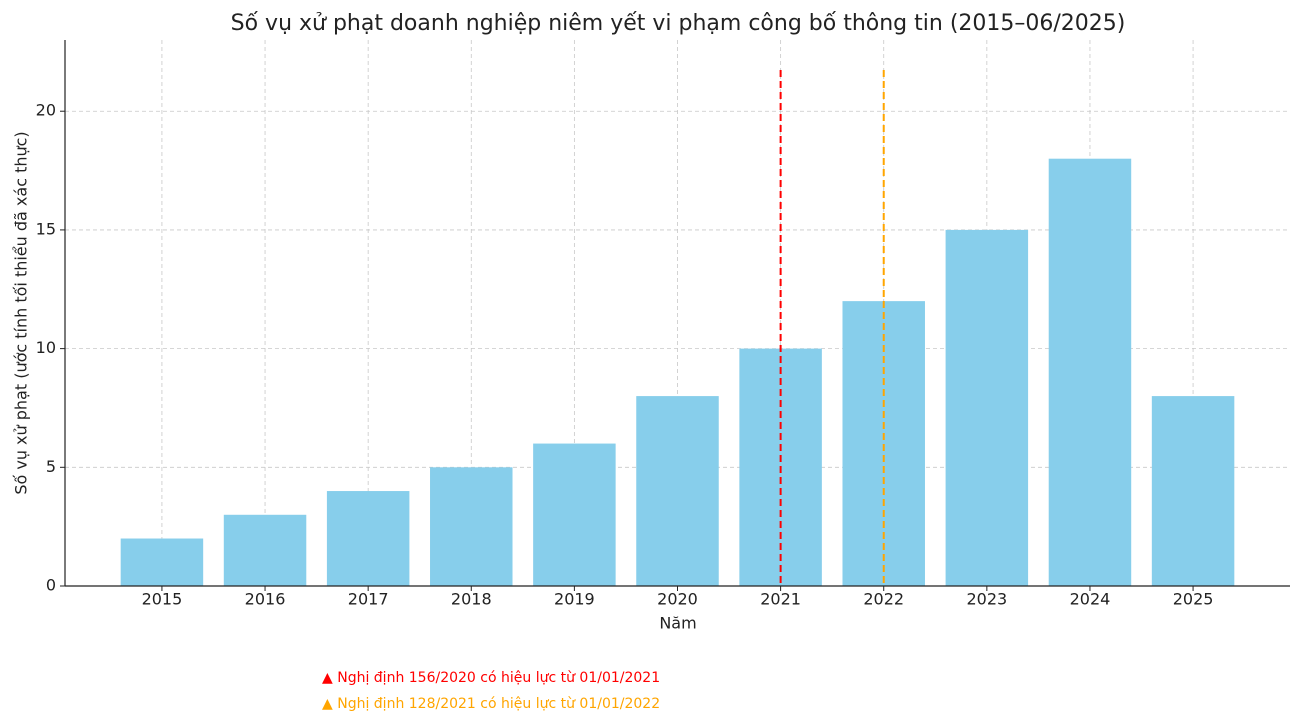  I want to click on x-tick-label: 2021, so click(780, 599).